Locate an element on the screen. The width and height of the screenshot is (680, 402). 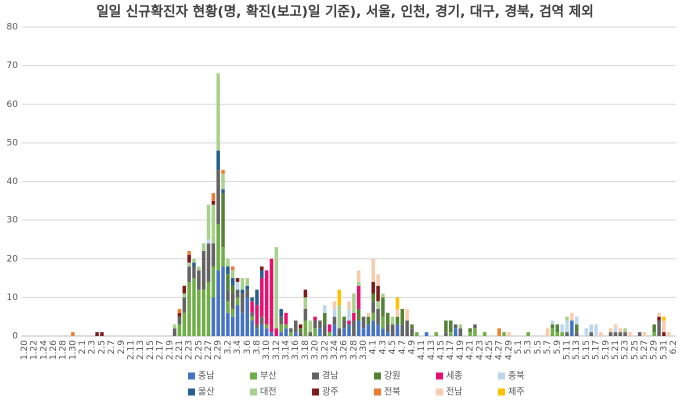
x-tick-label: 2.5 is located at coordinates (102, 347).